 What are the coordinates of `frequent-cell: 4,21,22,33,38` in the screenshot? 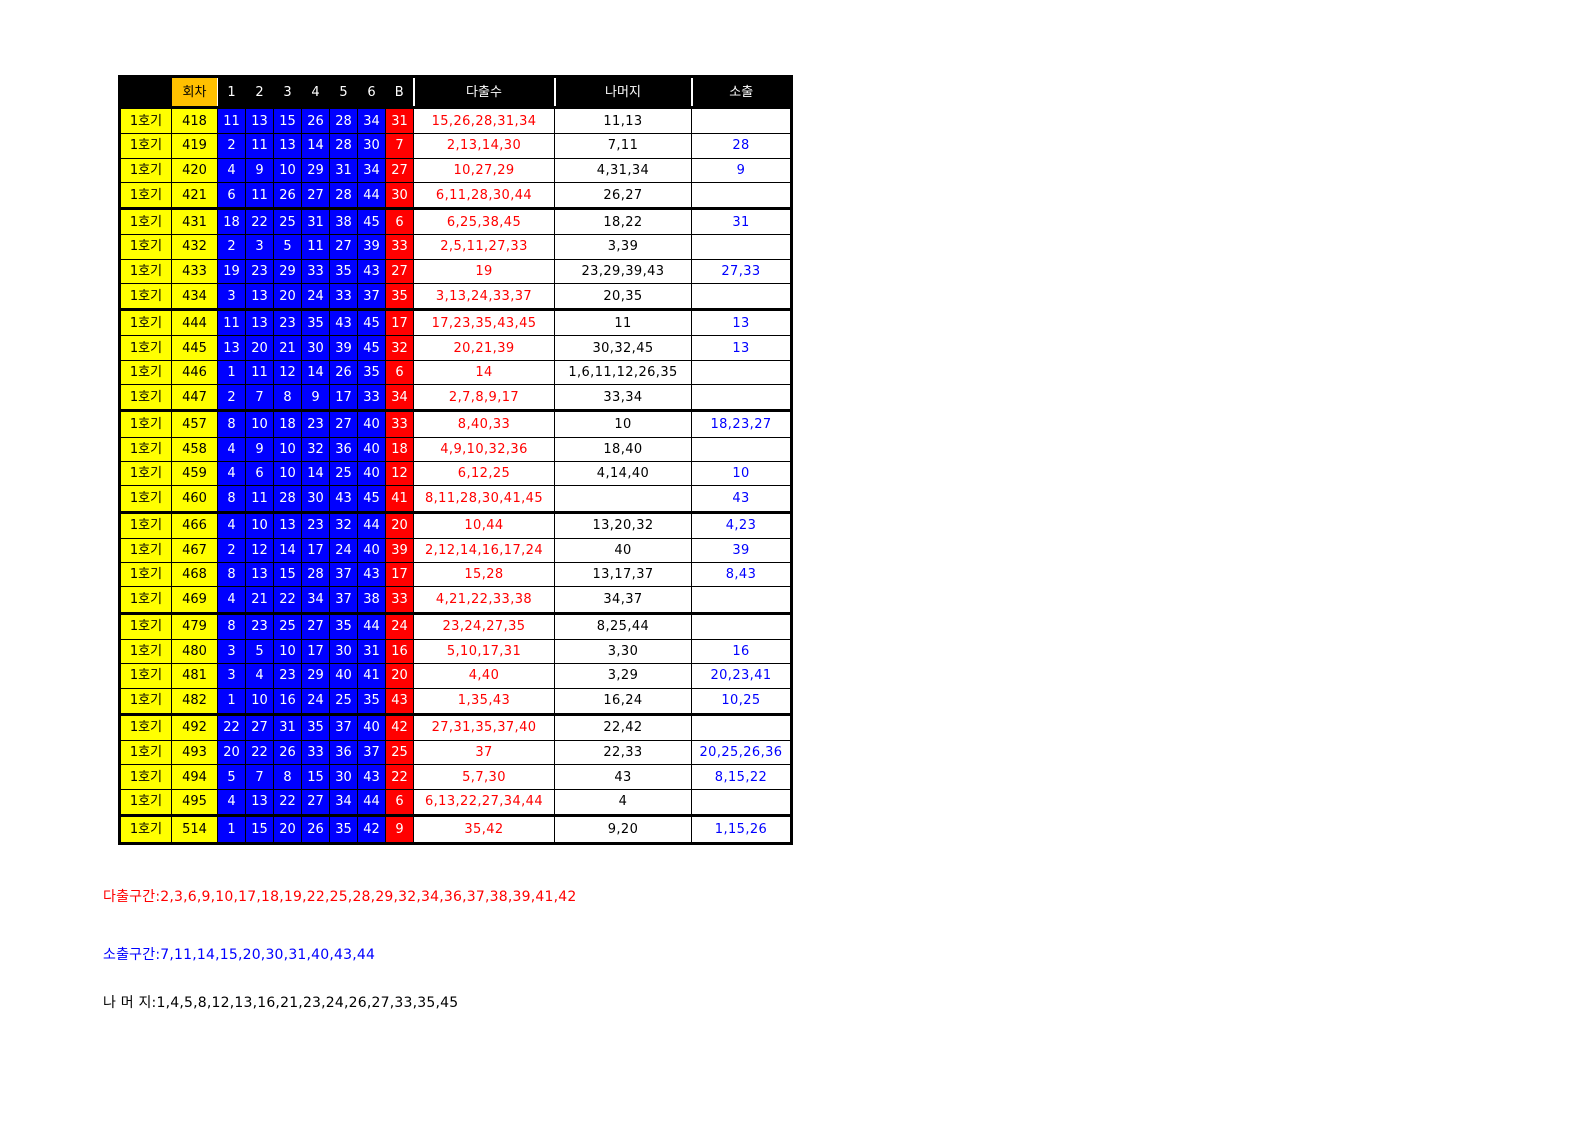 It's located at (484, 600).